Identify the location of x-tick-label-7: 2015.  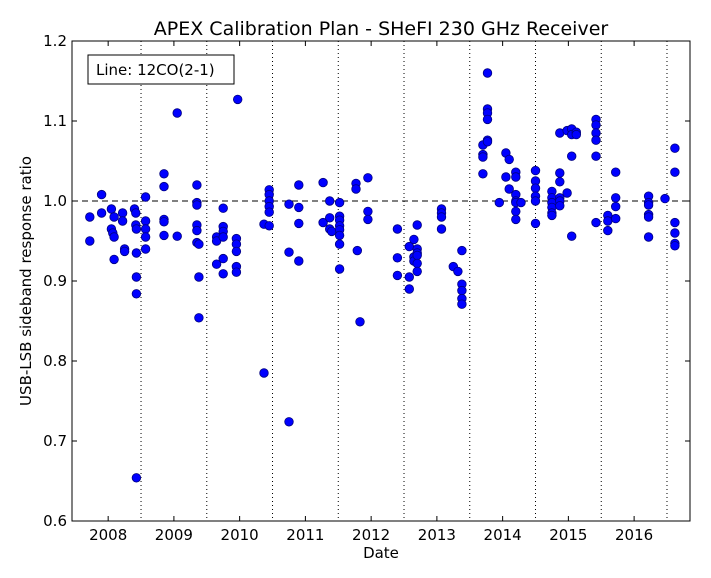
(568, 535).